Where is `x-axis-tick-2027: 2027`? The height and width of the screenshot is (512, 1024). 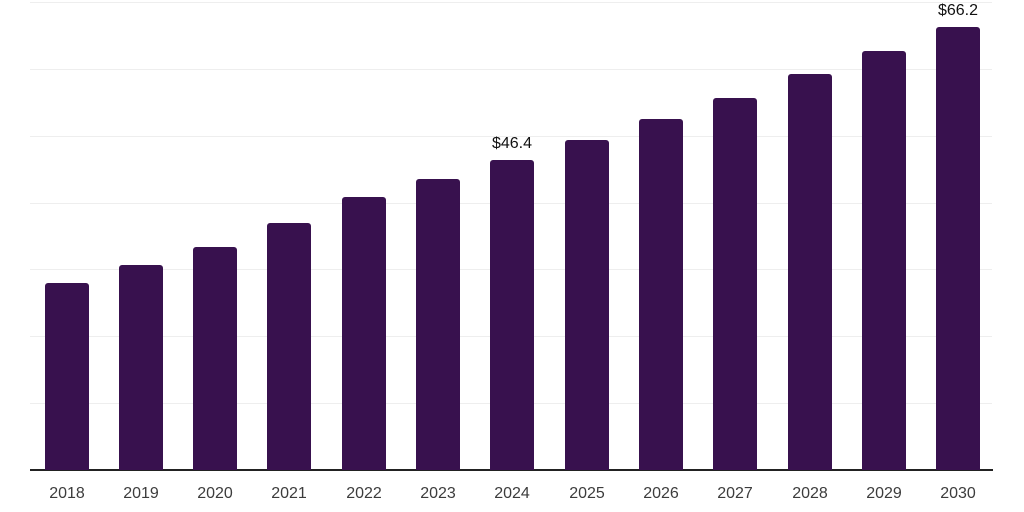
x-axis-tick-2027: 2027 is located at coordinates (735, 493).